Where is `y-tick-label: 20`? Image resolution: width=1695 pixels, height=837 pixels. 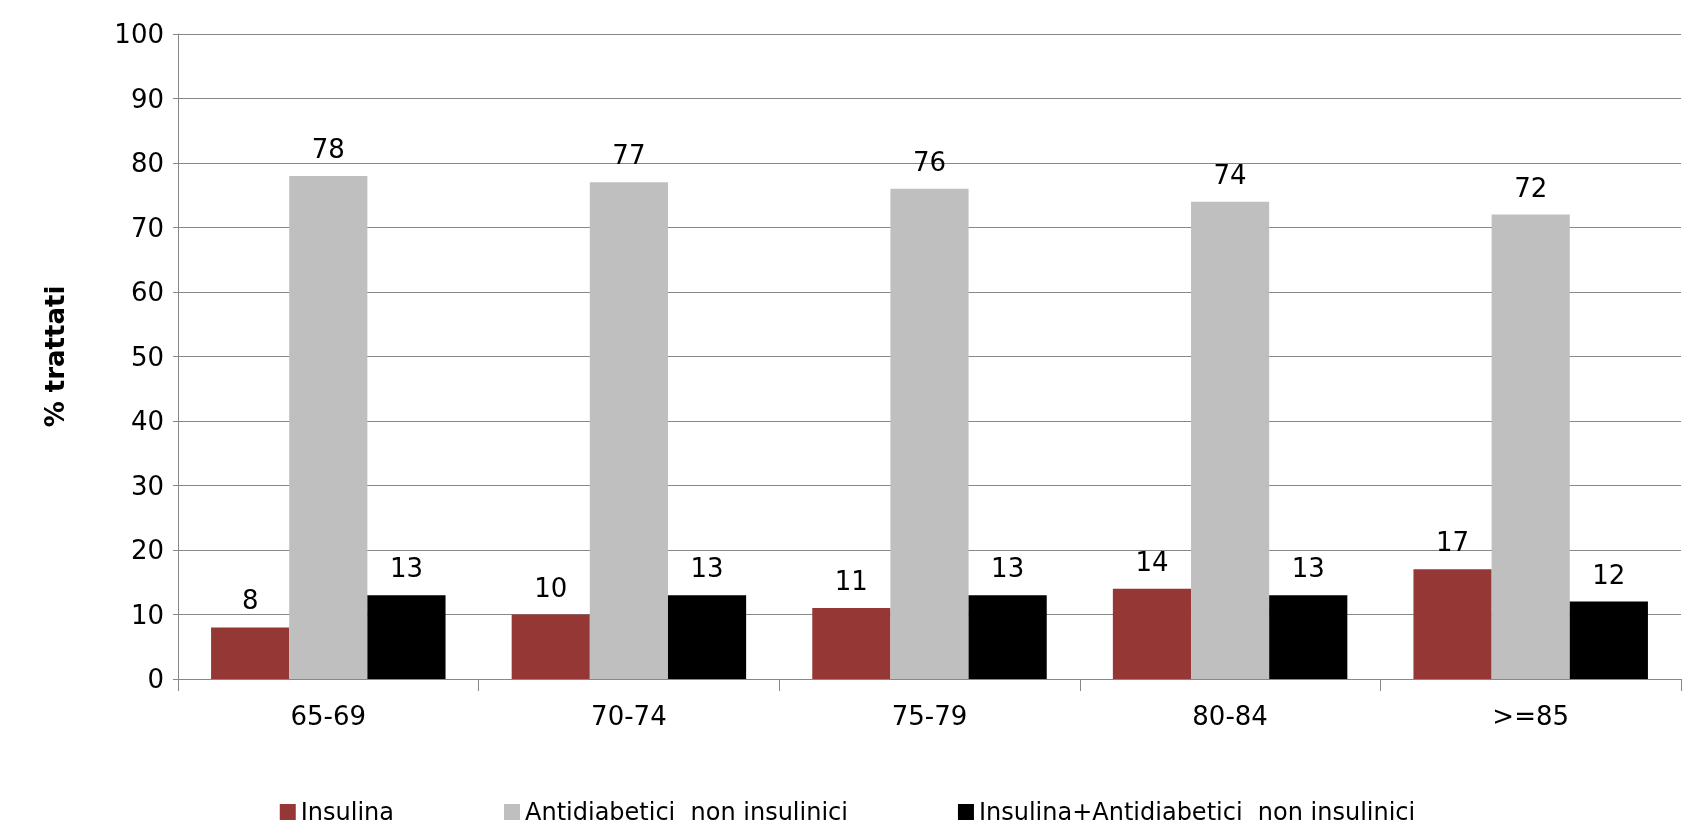
y-tick-label: 20 is located at coordinates (147, 550).